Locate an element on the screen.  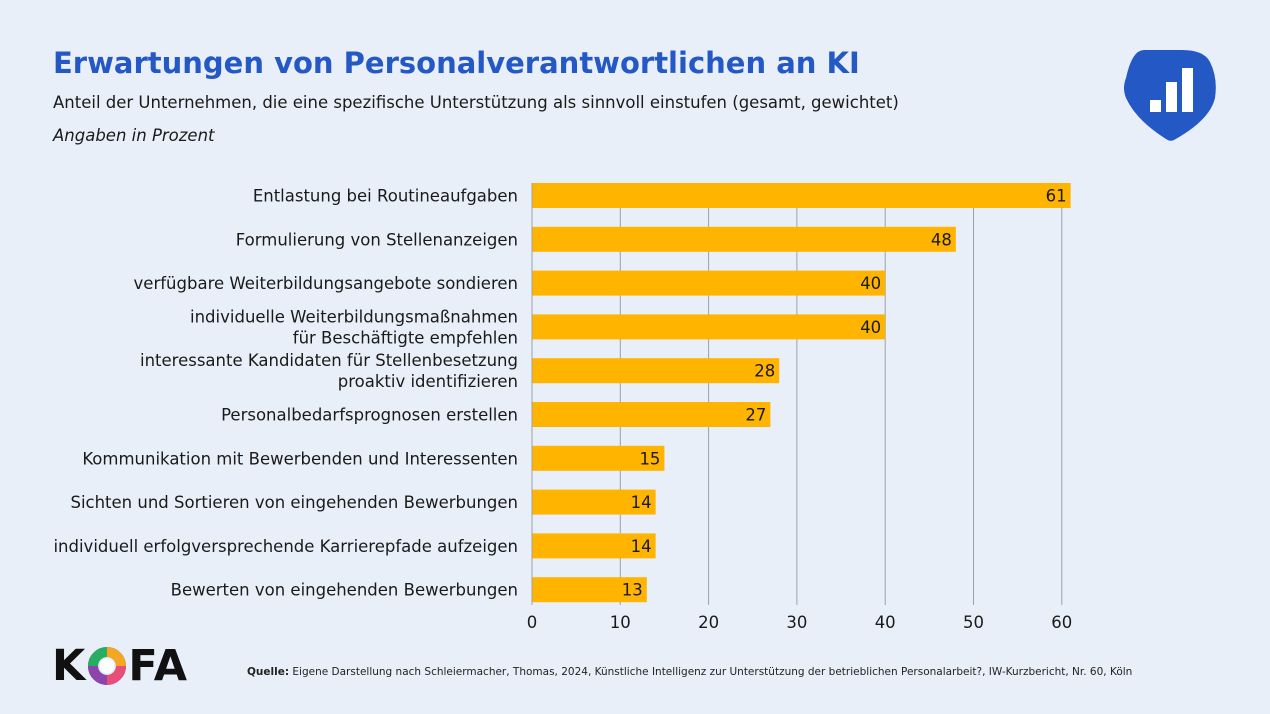
data-label: 28 is located at coordinates (764, 371).